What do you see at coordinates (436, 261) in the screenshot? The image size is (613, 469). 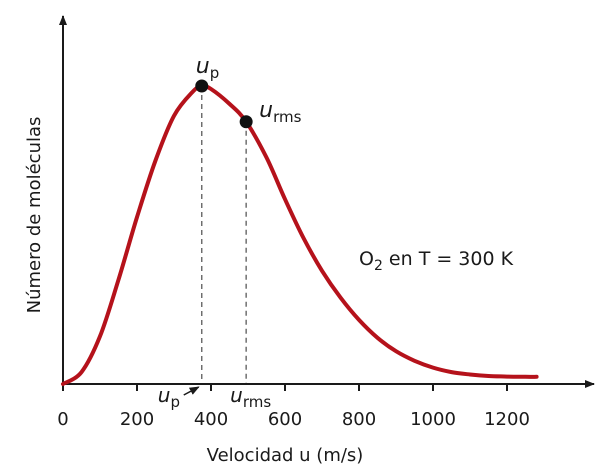 I see `temperature-annotation: O2 en T = 300 K` at bounding box center [436, 261].